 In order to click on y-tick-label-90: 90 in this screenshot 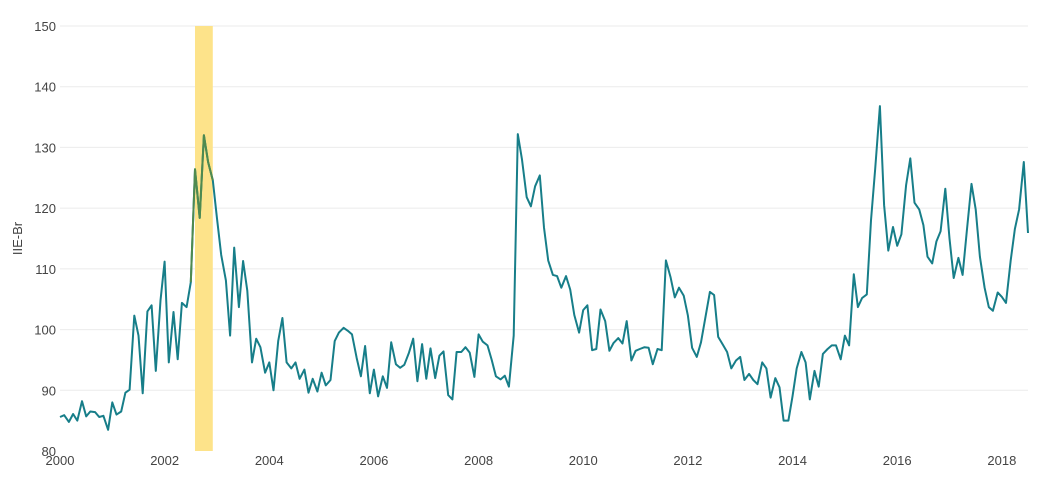, I will do `click(49, 390)`.